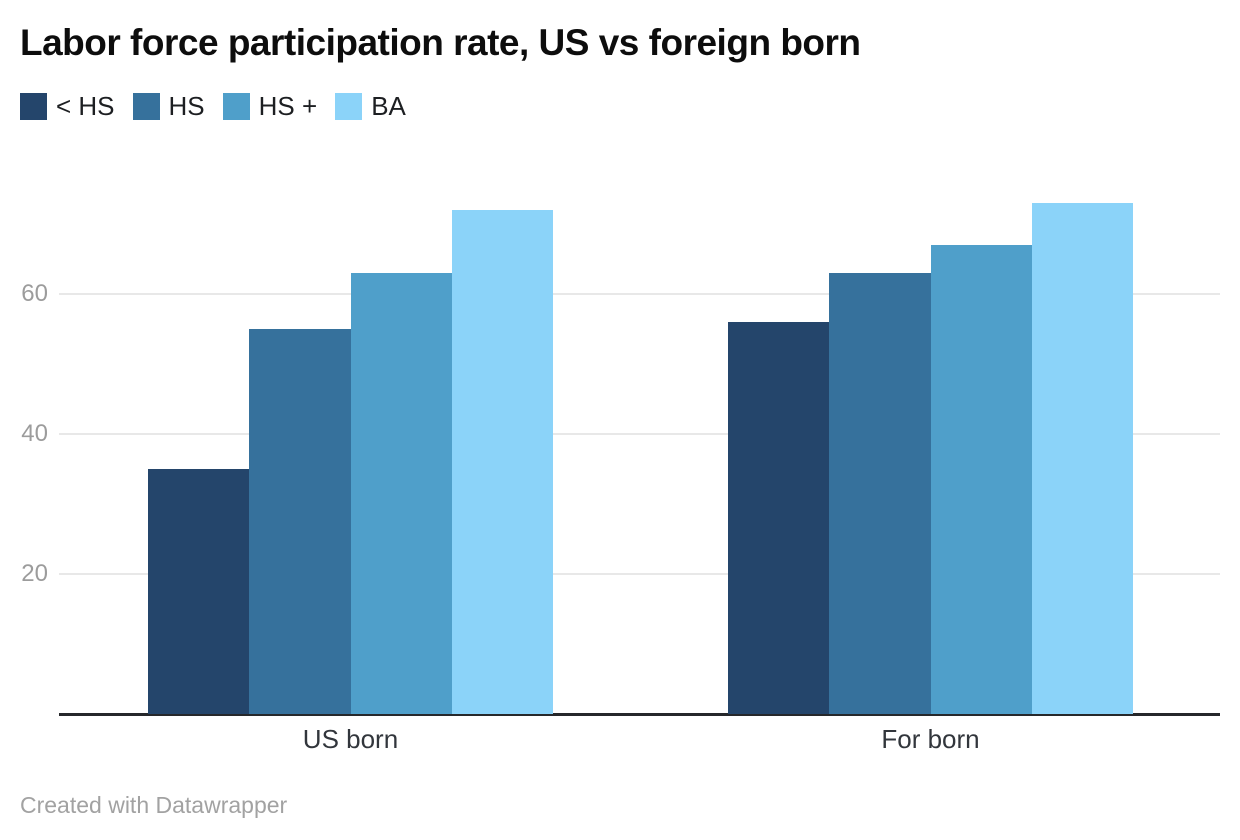  Describe the element at coordinates (34, 573) in the screenshot. I see `y-tick-label-20: 20` at that location.